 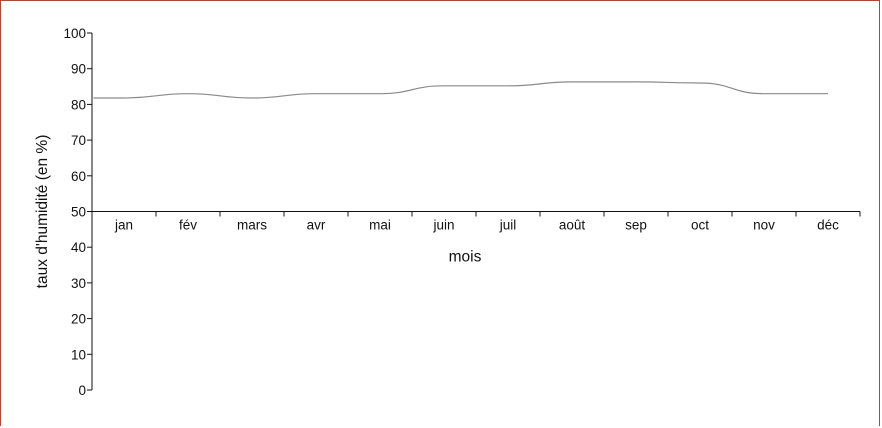 What do you see at coordinates (443, 225) in the screenshot?
I see `x-tick-label: juin` at bounding box center [443, 225].